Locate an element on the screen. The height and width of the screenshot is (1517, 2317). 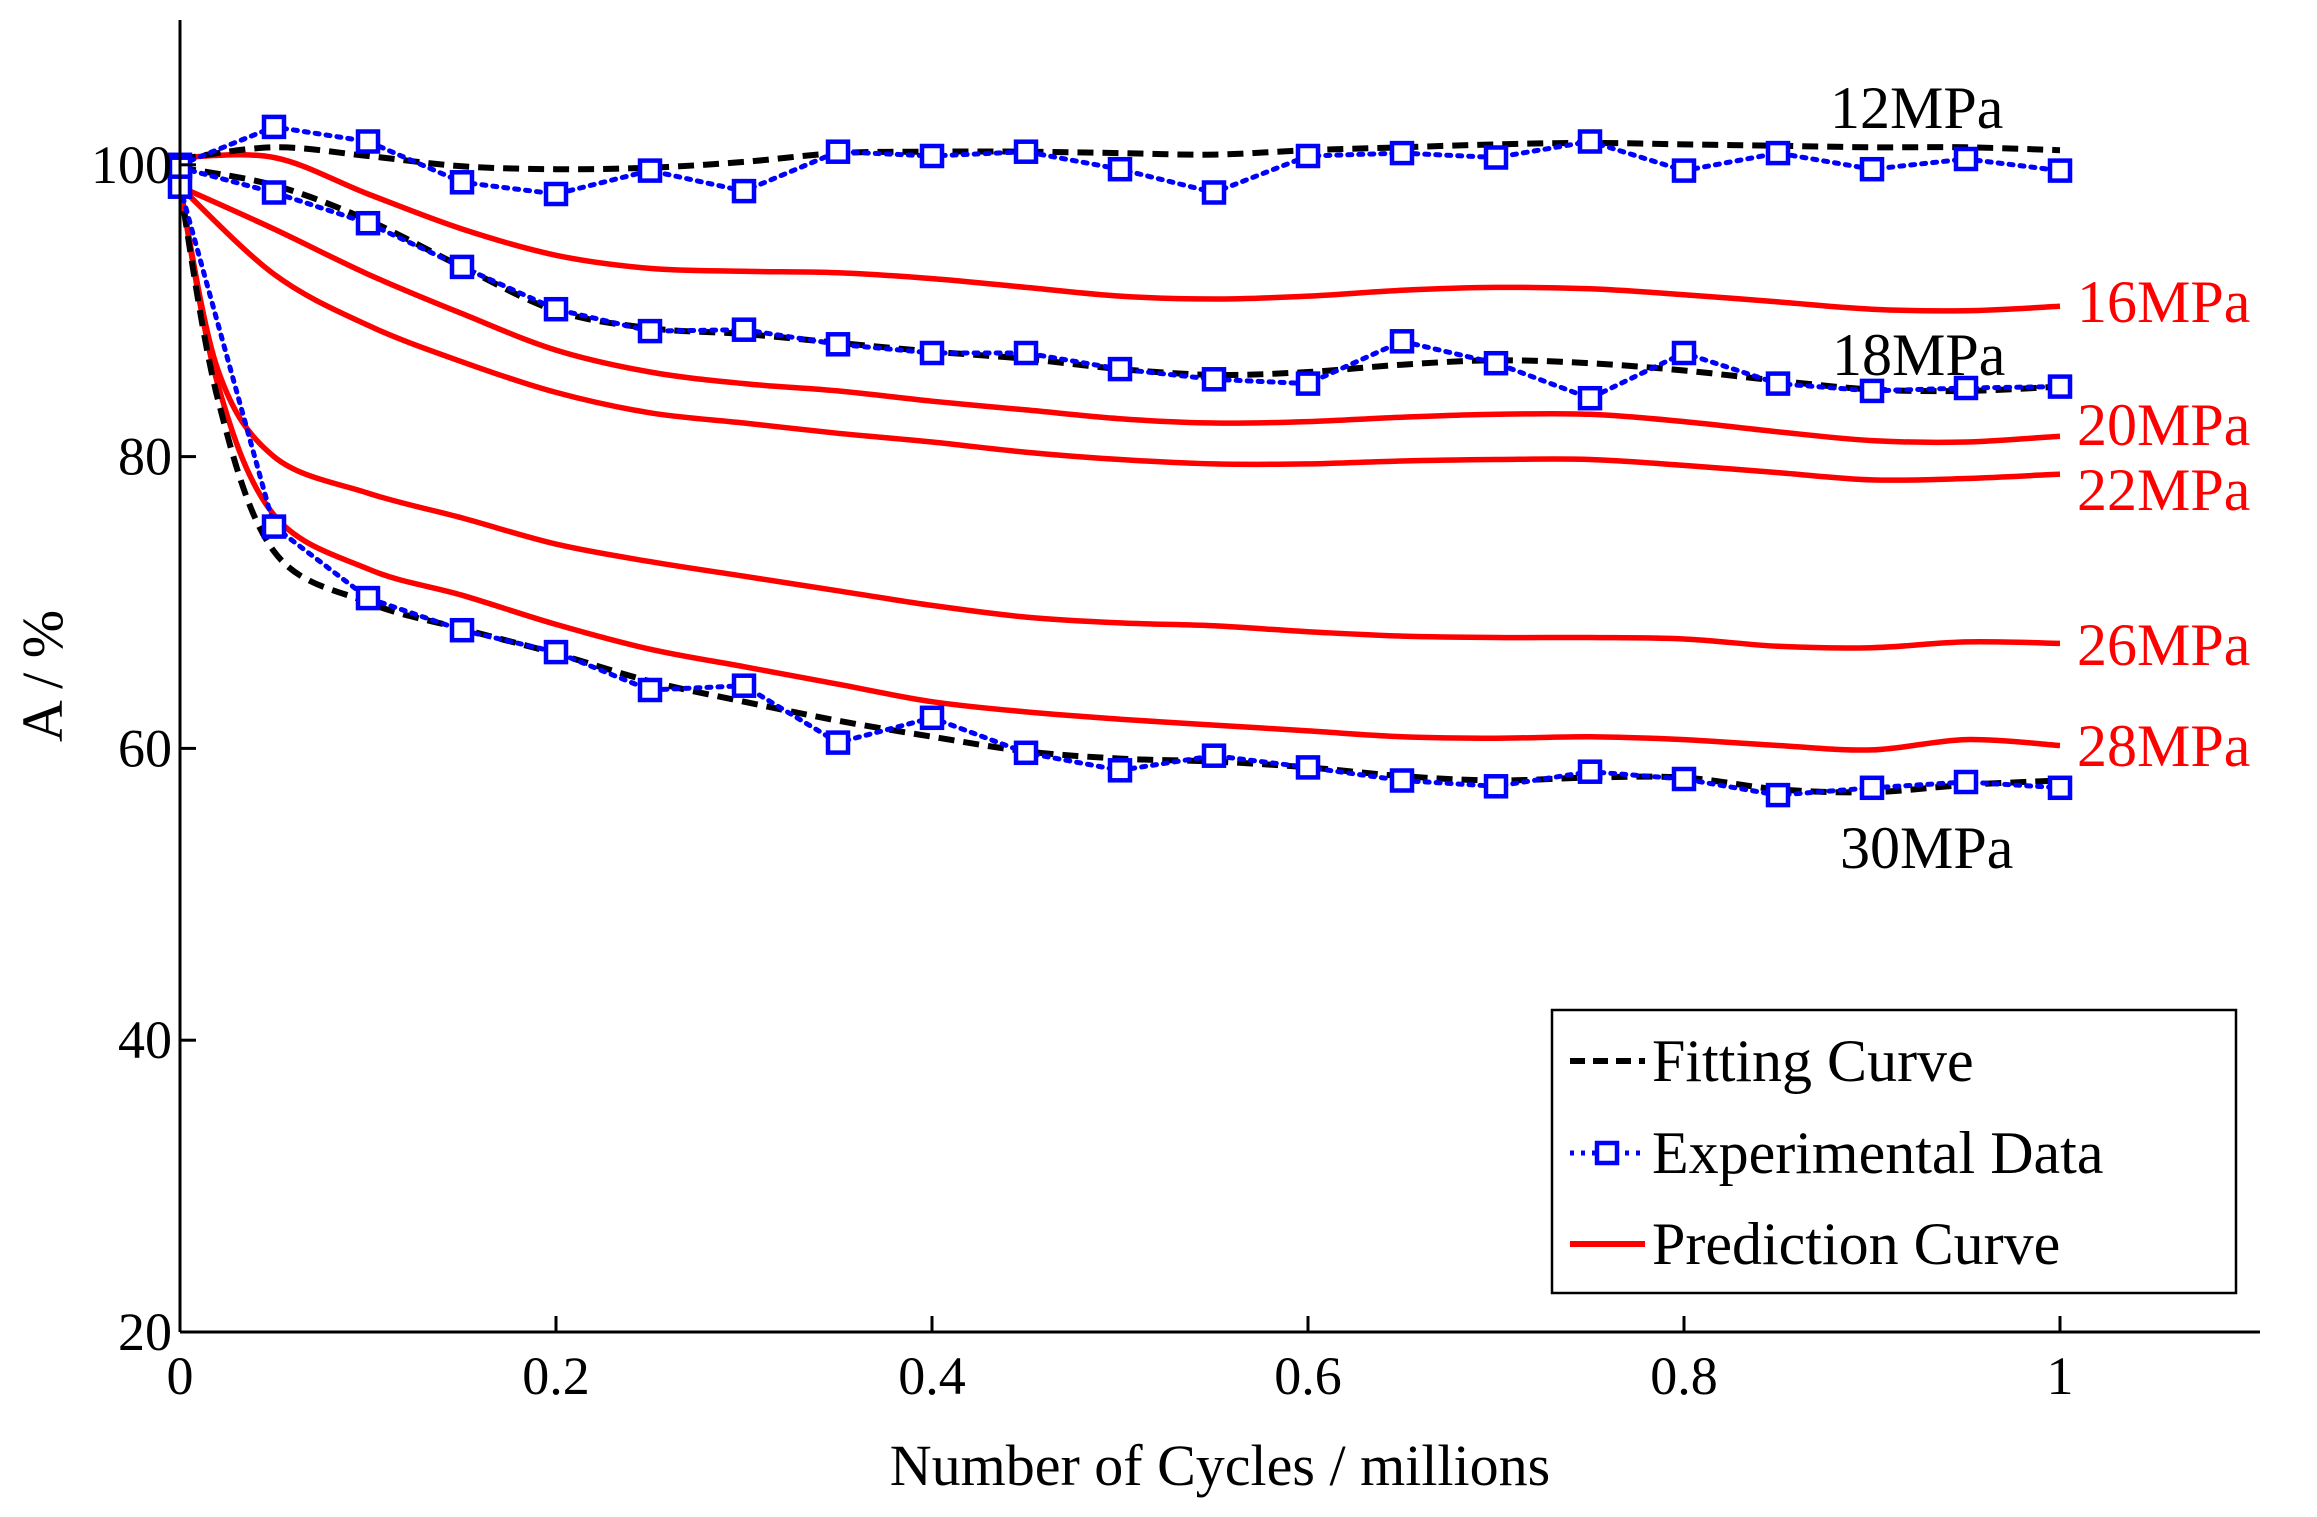
y-tick-label: 100 is located at coordinates (131, 165).